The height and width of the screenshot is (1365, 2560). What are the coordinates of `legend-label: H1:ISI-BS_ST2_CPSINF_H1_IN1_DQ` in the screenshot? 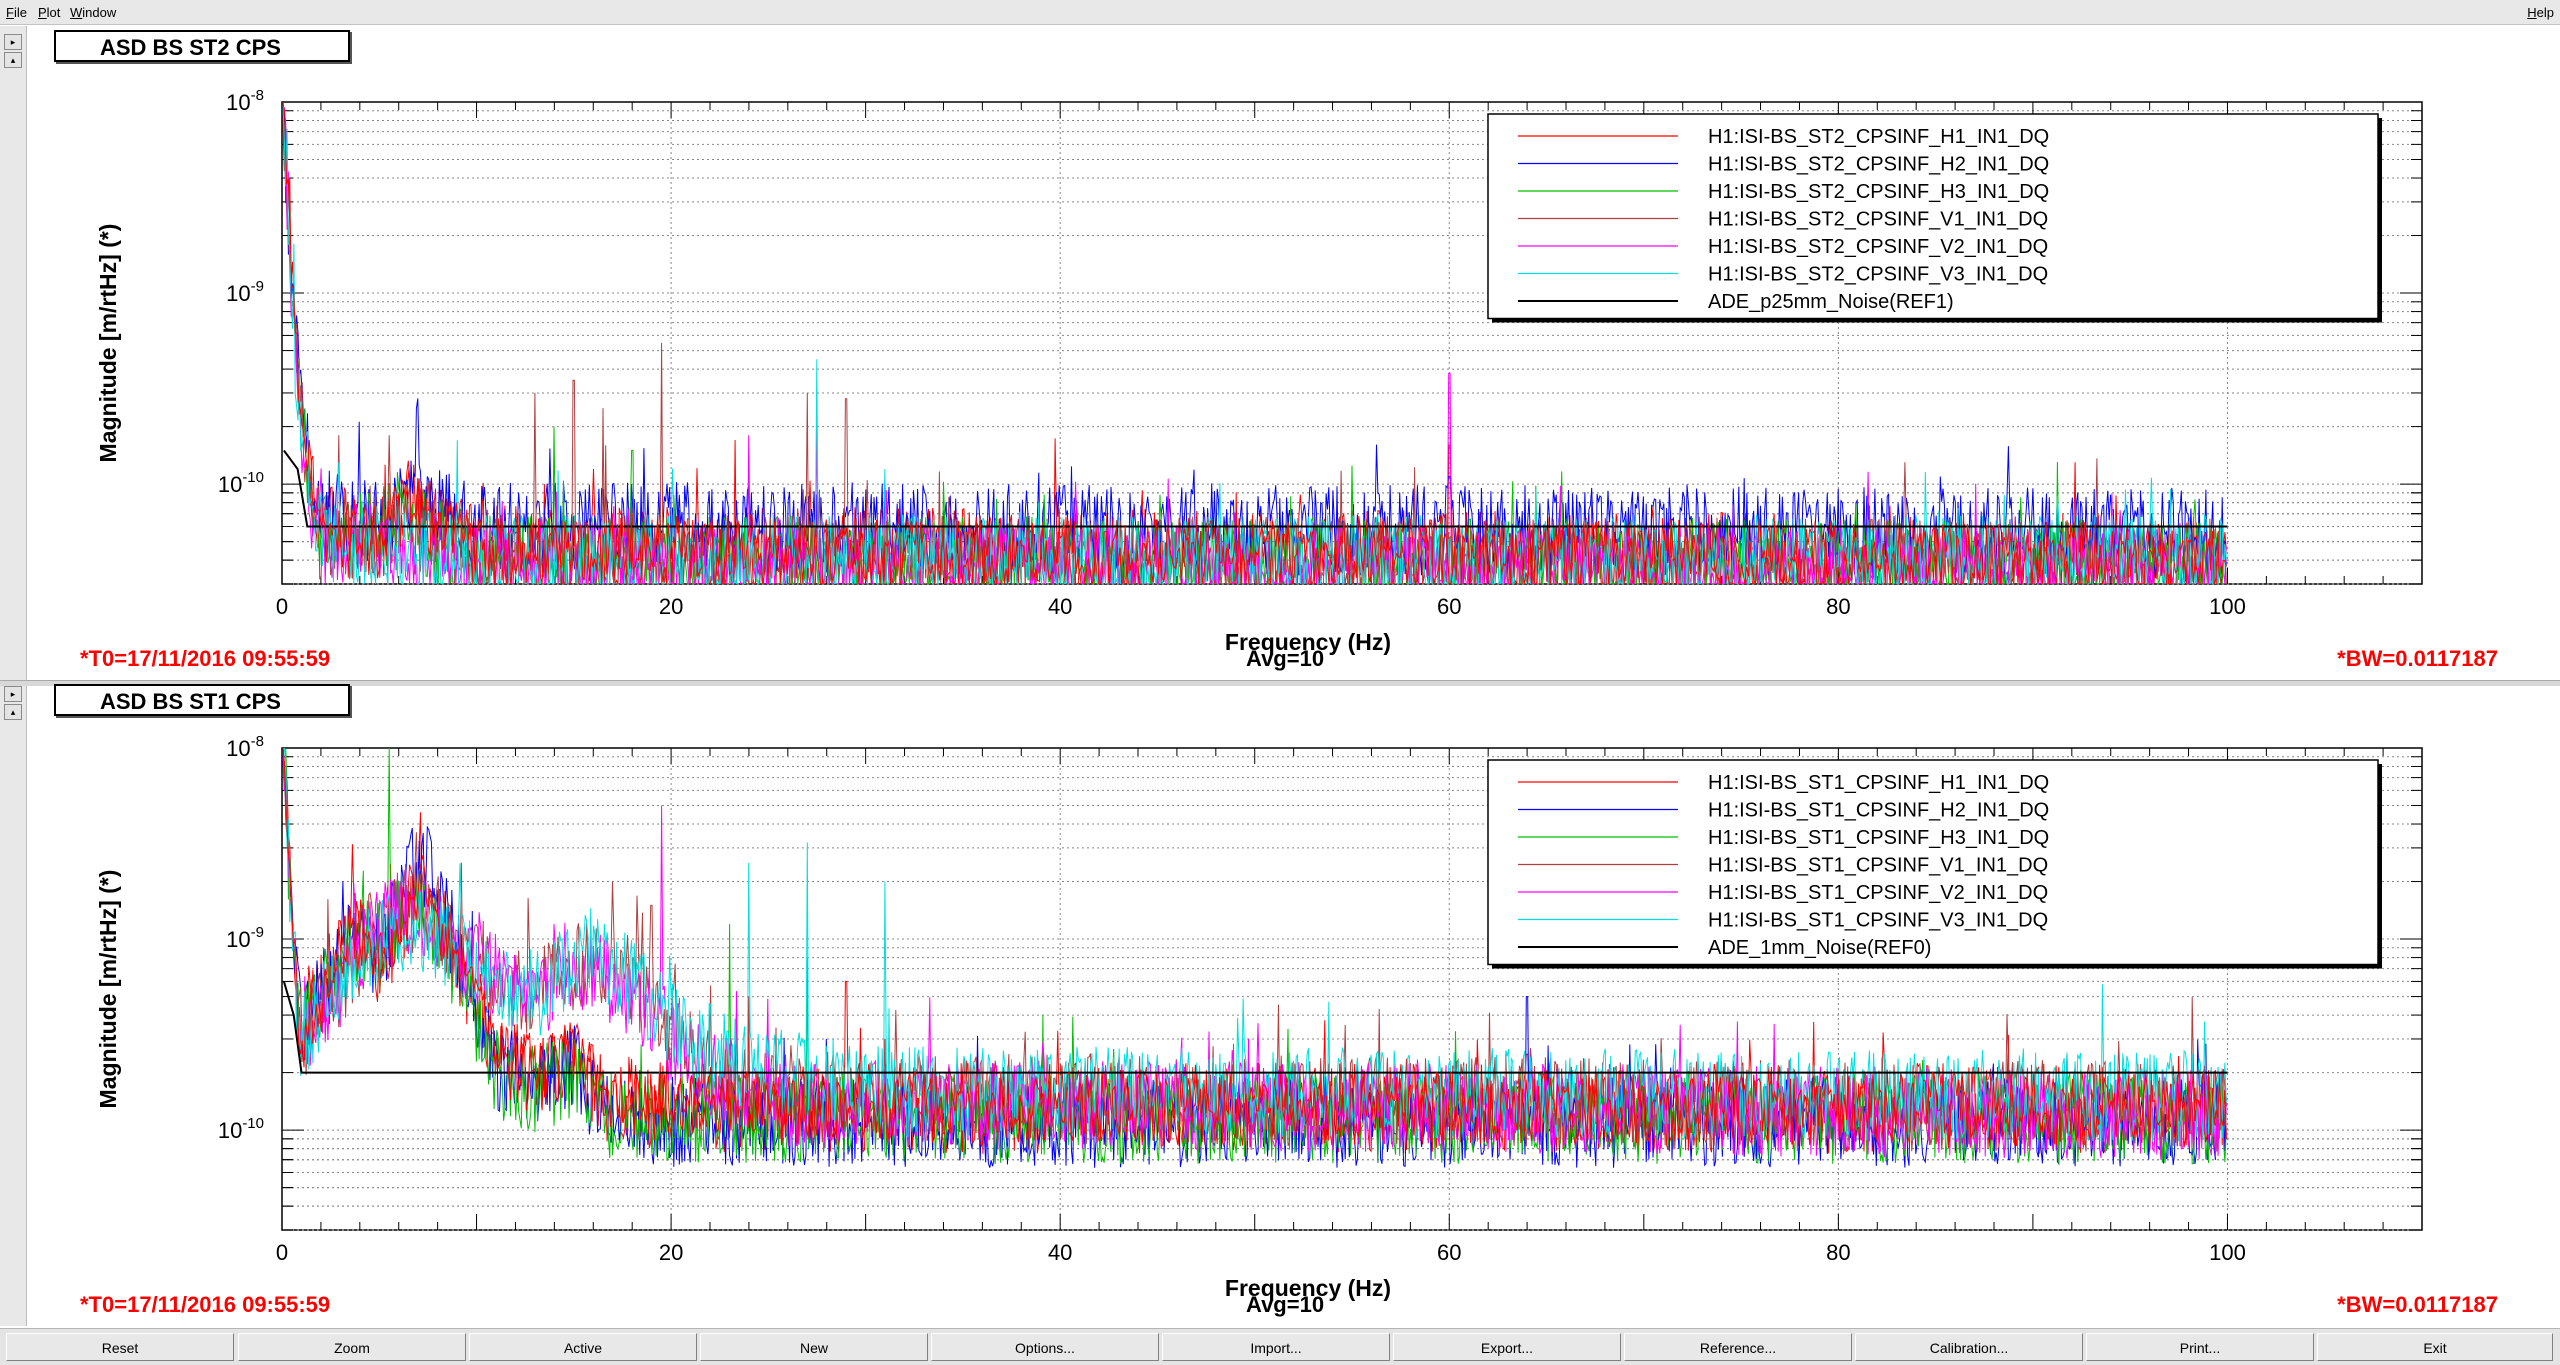 It's located at (1878, 137).